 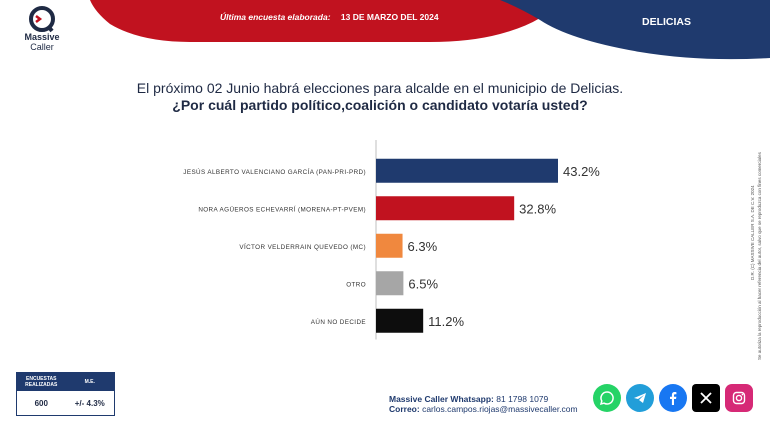 I want to click on surveys-header: ENCUESTAS REALIZADAS, so click(x=41, y=382).